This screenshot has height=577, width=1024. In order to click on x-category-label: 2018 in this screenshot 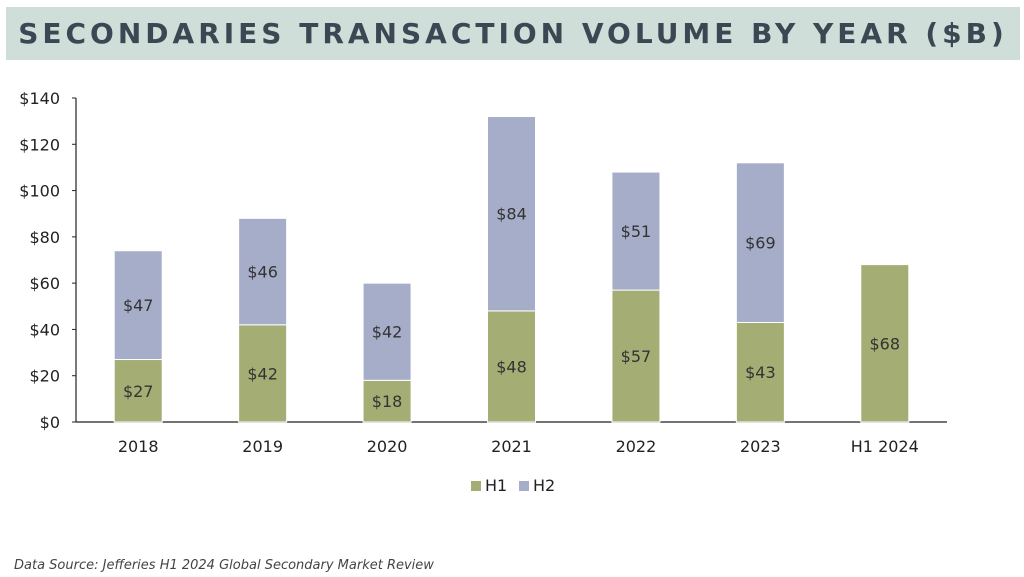, I will do `click(138, 446)`.